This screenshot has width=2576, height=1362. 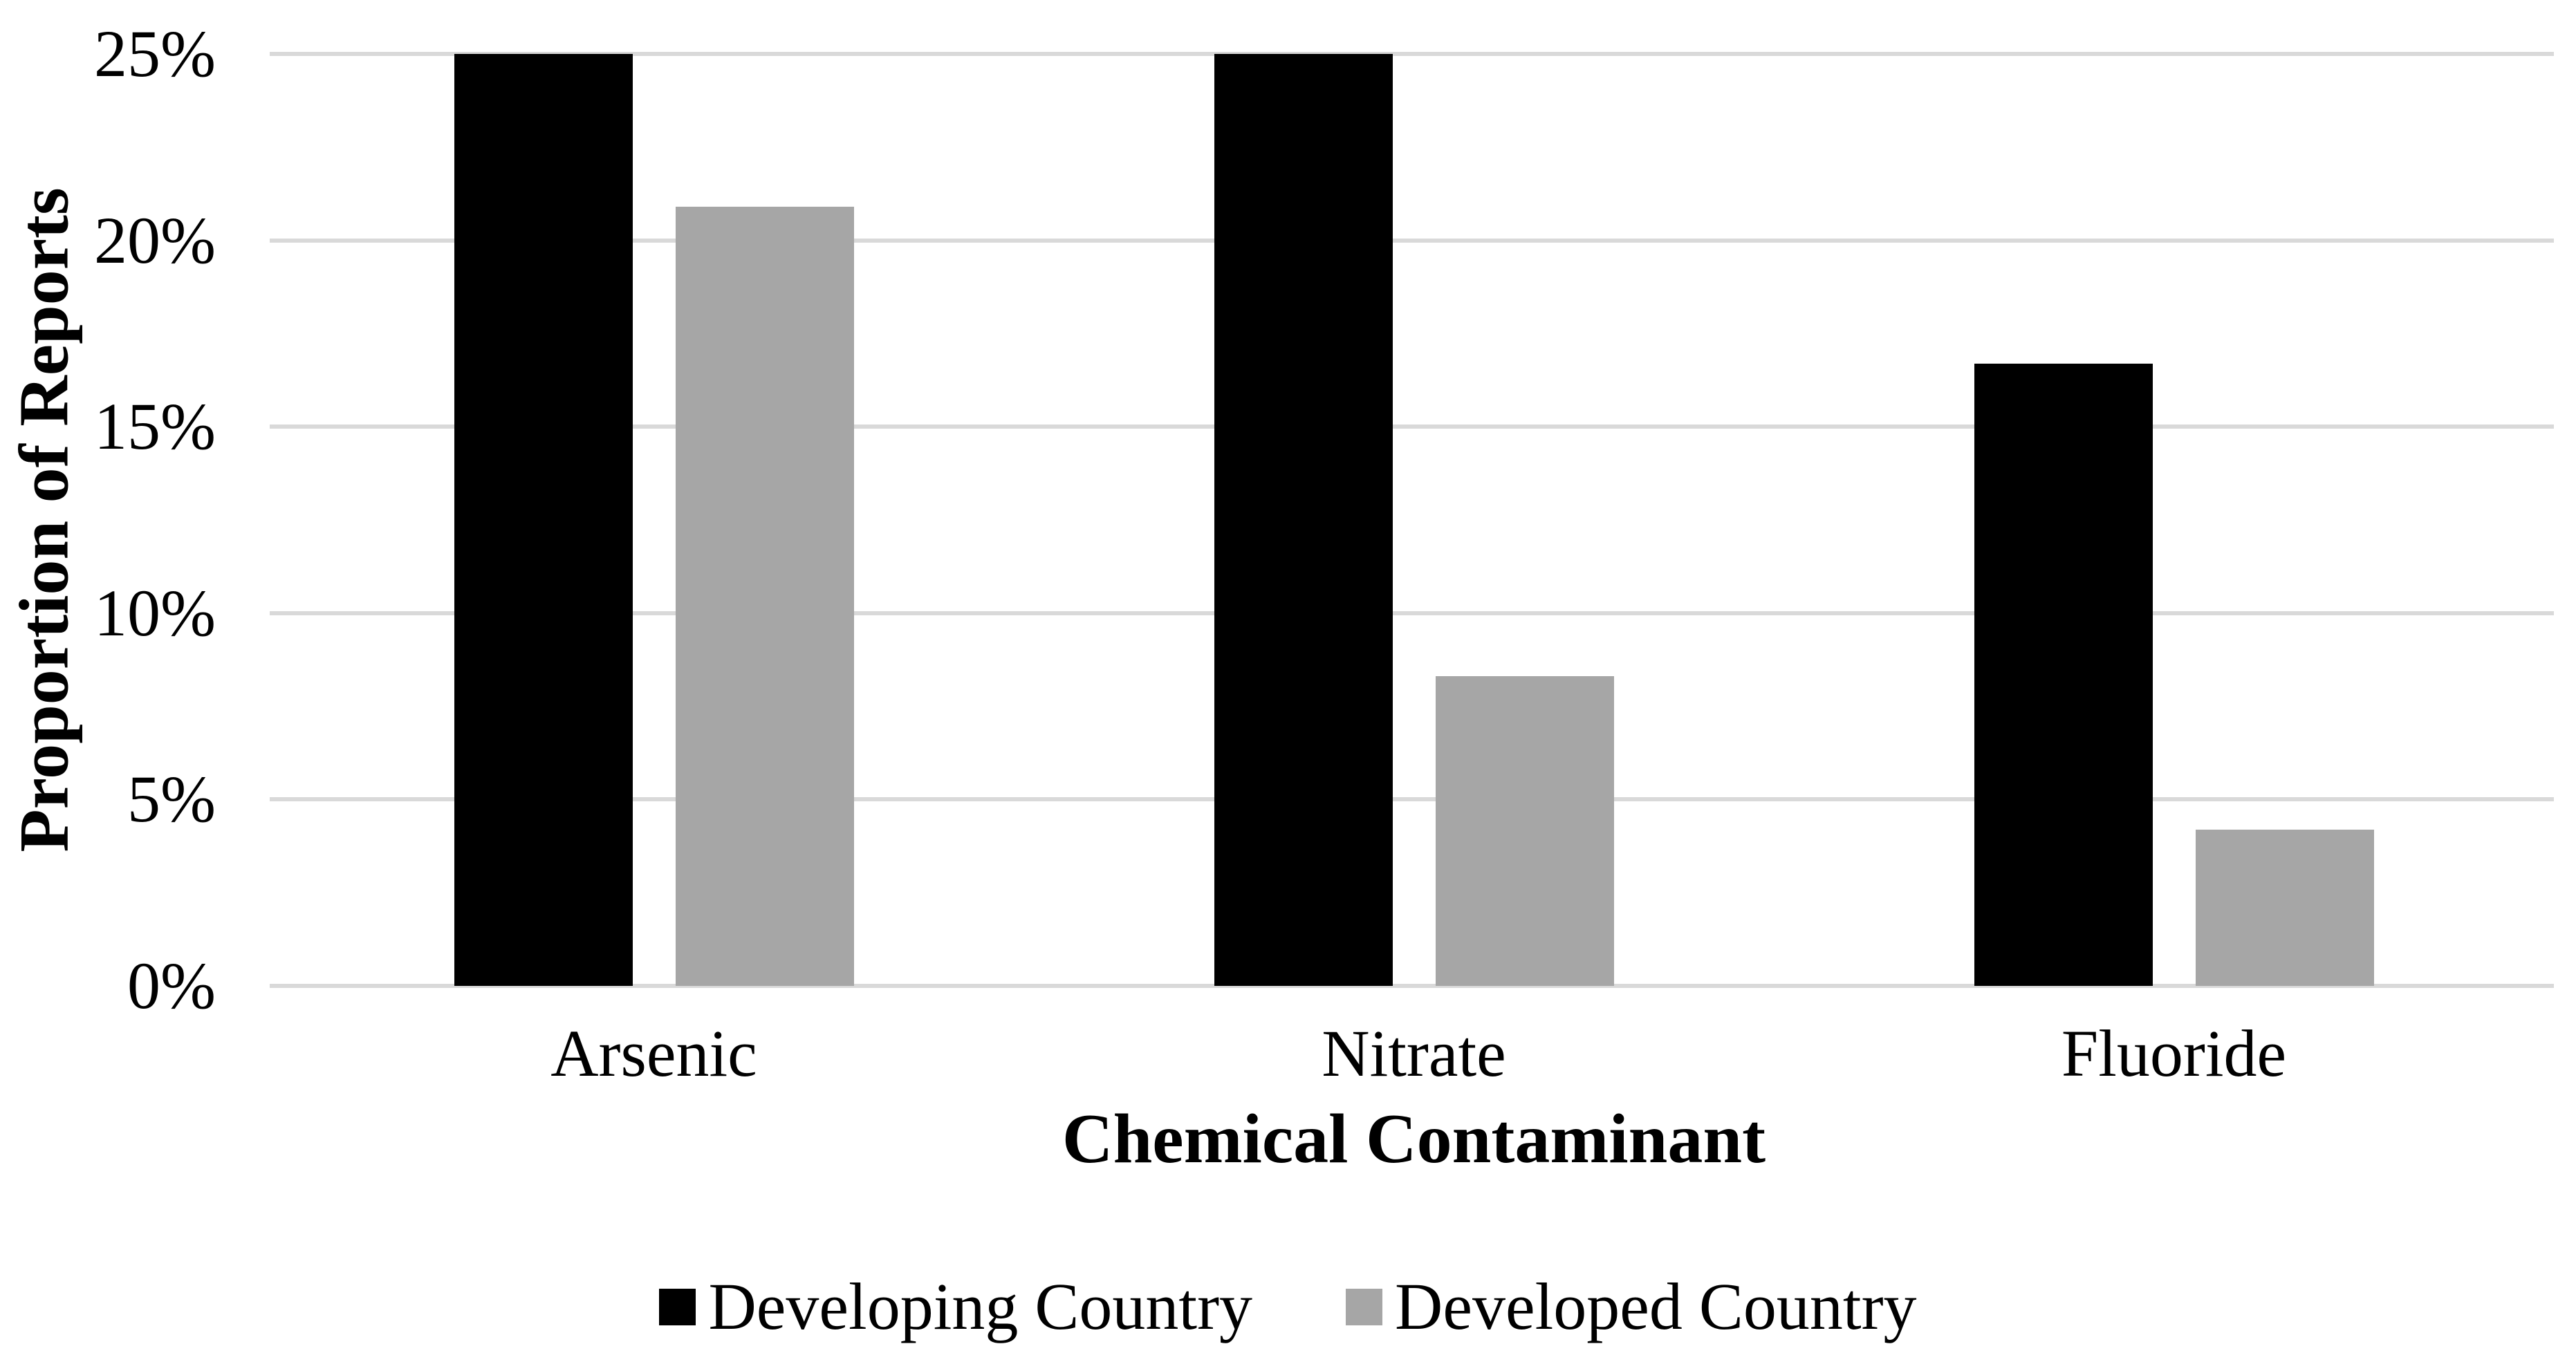 I want to click on legend-label-developed-country: Developed Country, so click(x=1656, y=1306).